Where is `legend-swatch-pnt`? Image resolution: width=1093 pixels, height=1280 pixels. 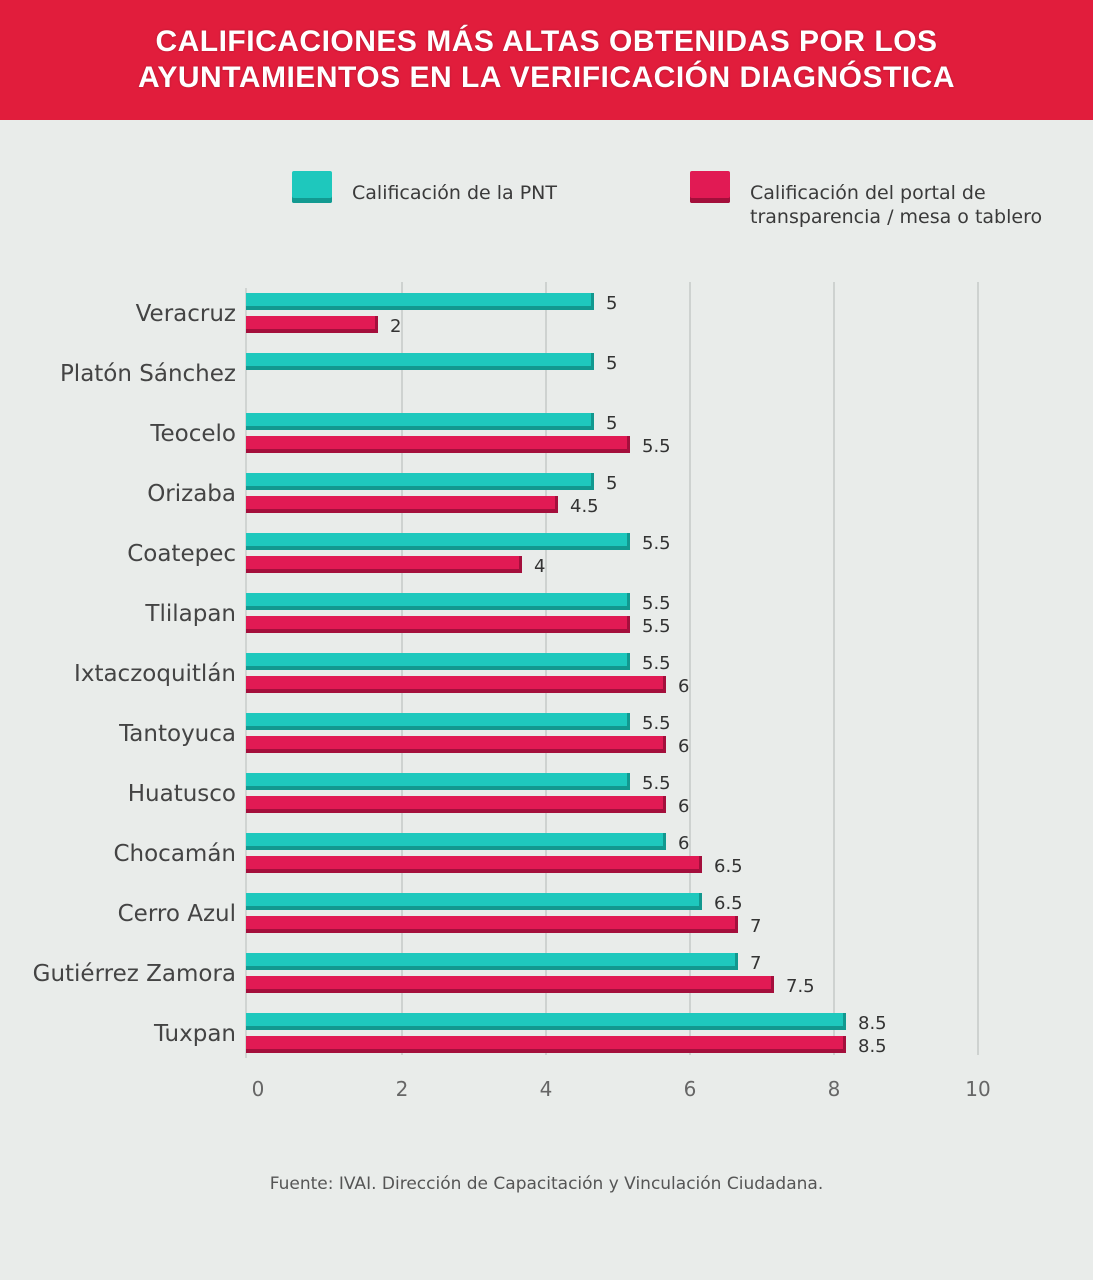 legend-swatch-pnt is located at coordinates (312, 187).